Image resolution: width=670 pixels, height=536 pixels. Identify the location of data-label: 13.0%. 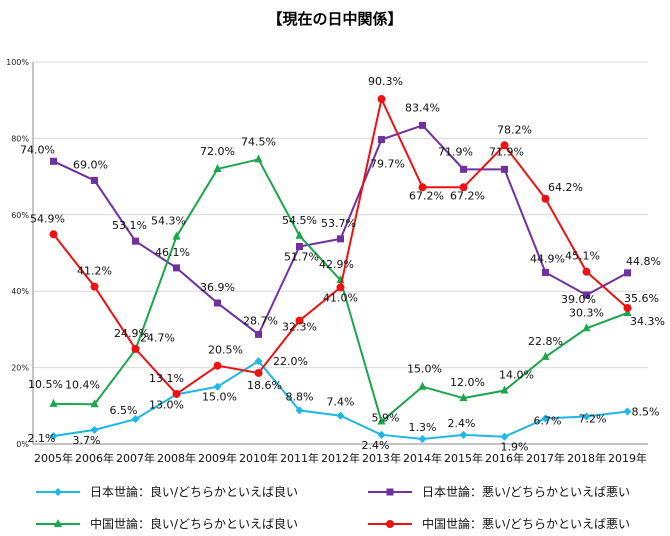
(166, 404).